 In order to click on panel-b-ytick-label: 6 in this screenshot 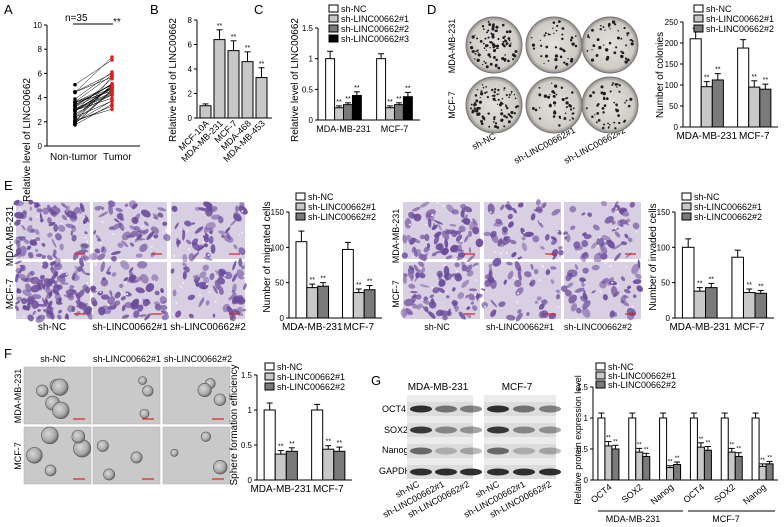, I will do `click(190, 45)`.